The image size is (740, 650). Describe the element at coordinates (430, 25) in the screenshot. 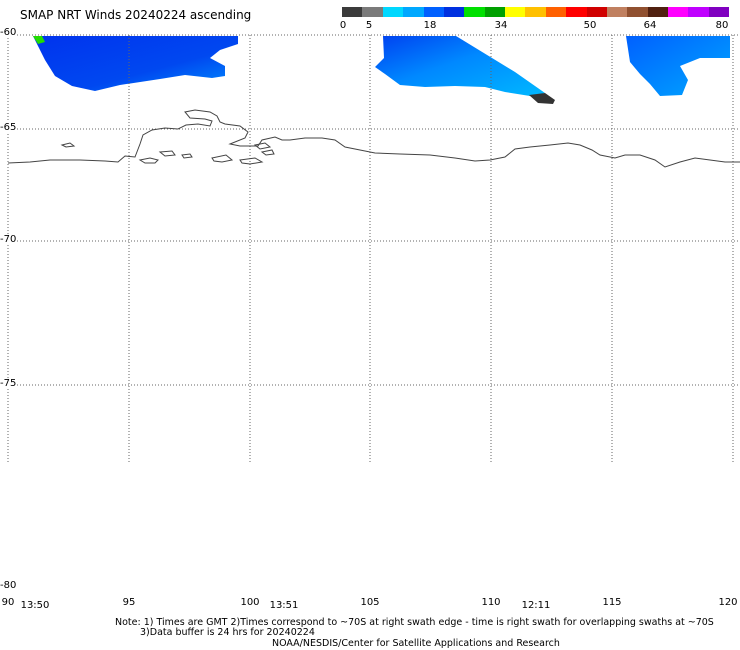

I see `colorbar-label-18: 18` at that location.